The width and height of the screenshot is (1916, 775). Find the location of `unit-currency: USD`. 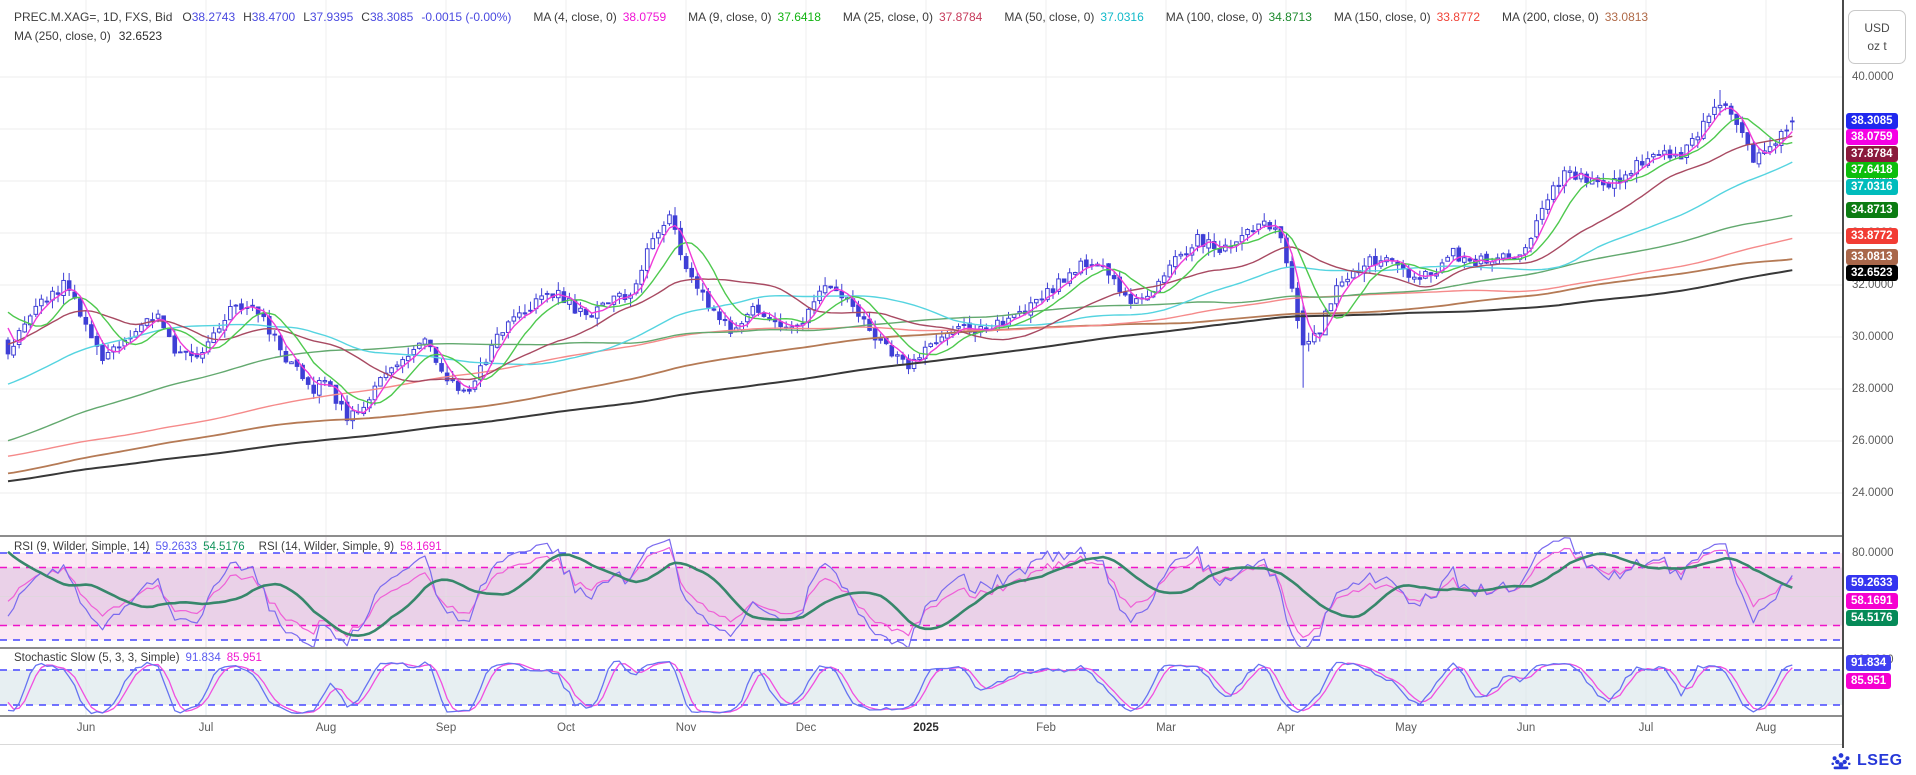

unit-currency: USD is located at coordinates (1877, 28).